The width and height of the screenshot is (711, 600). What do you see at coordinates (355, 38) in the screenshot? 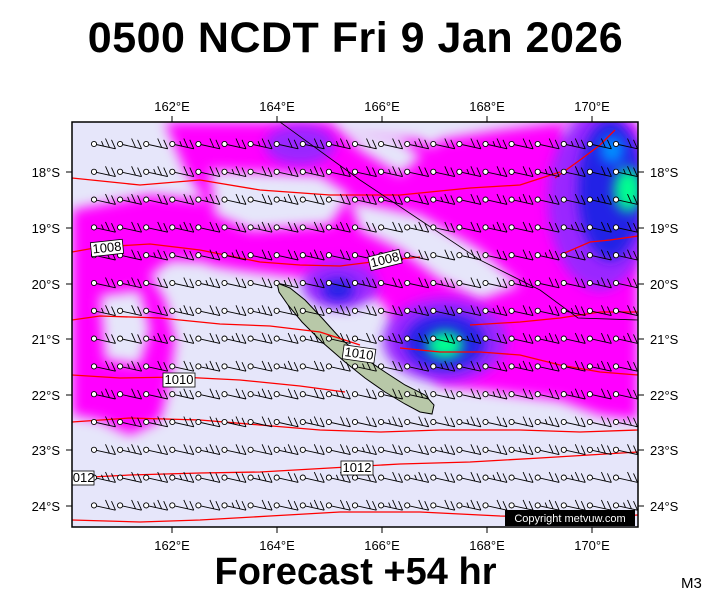
I see `map-title: 0500 NCDT Fri 9 Jan 2026` at bounding box center [355, 38].